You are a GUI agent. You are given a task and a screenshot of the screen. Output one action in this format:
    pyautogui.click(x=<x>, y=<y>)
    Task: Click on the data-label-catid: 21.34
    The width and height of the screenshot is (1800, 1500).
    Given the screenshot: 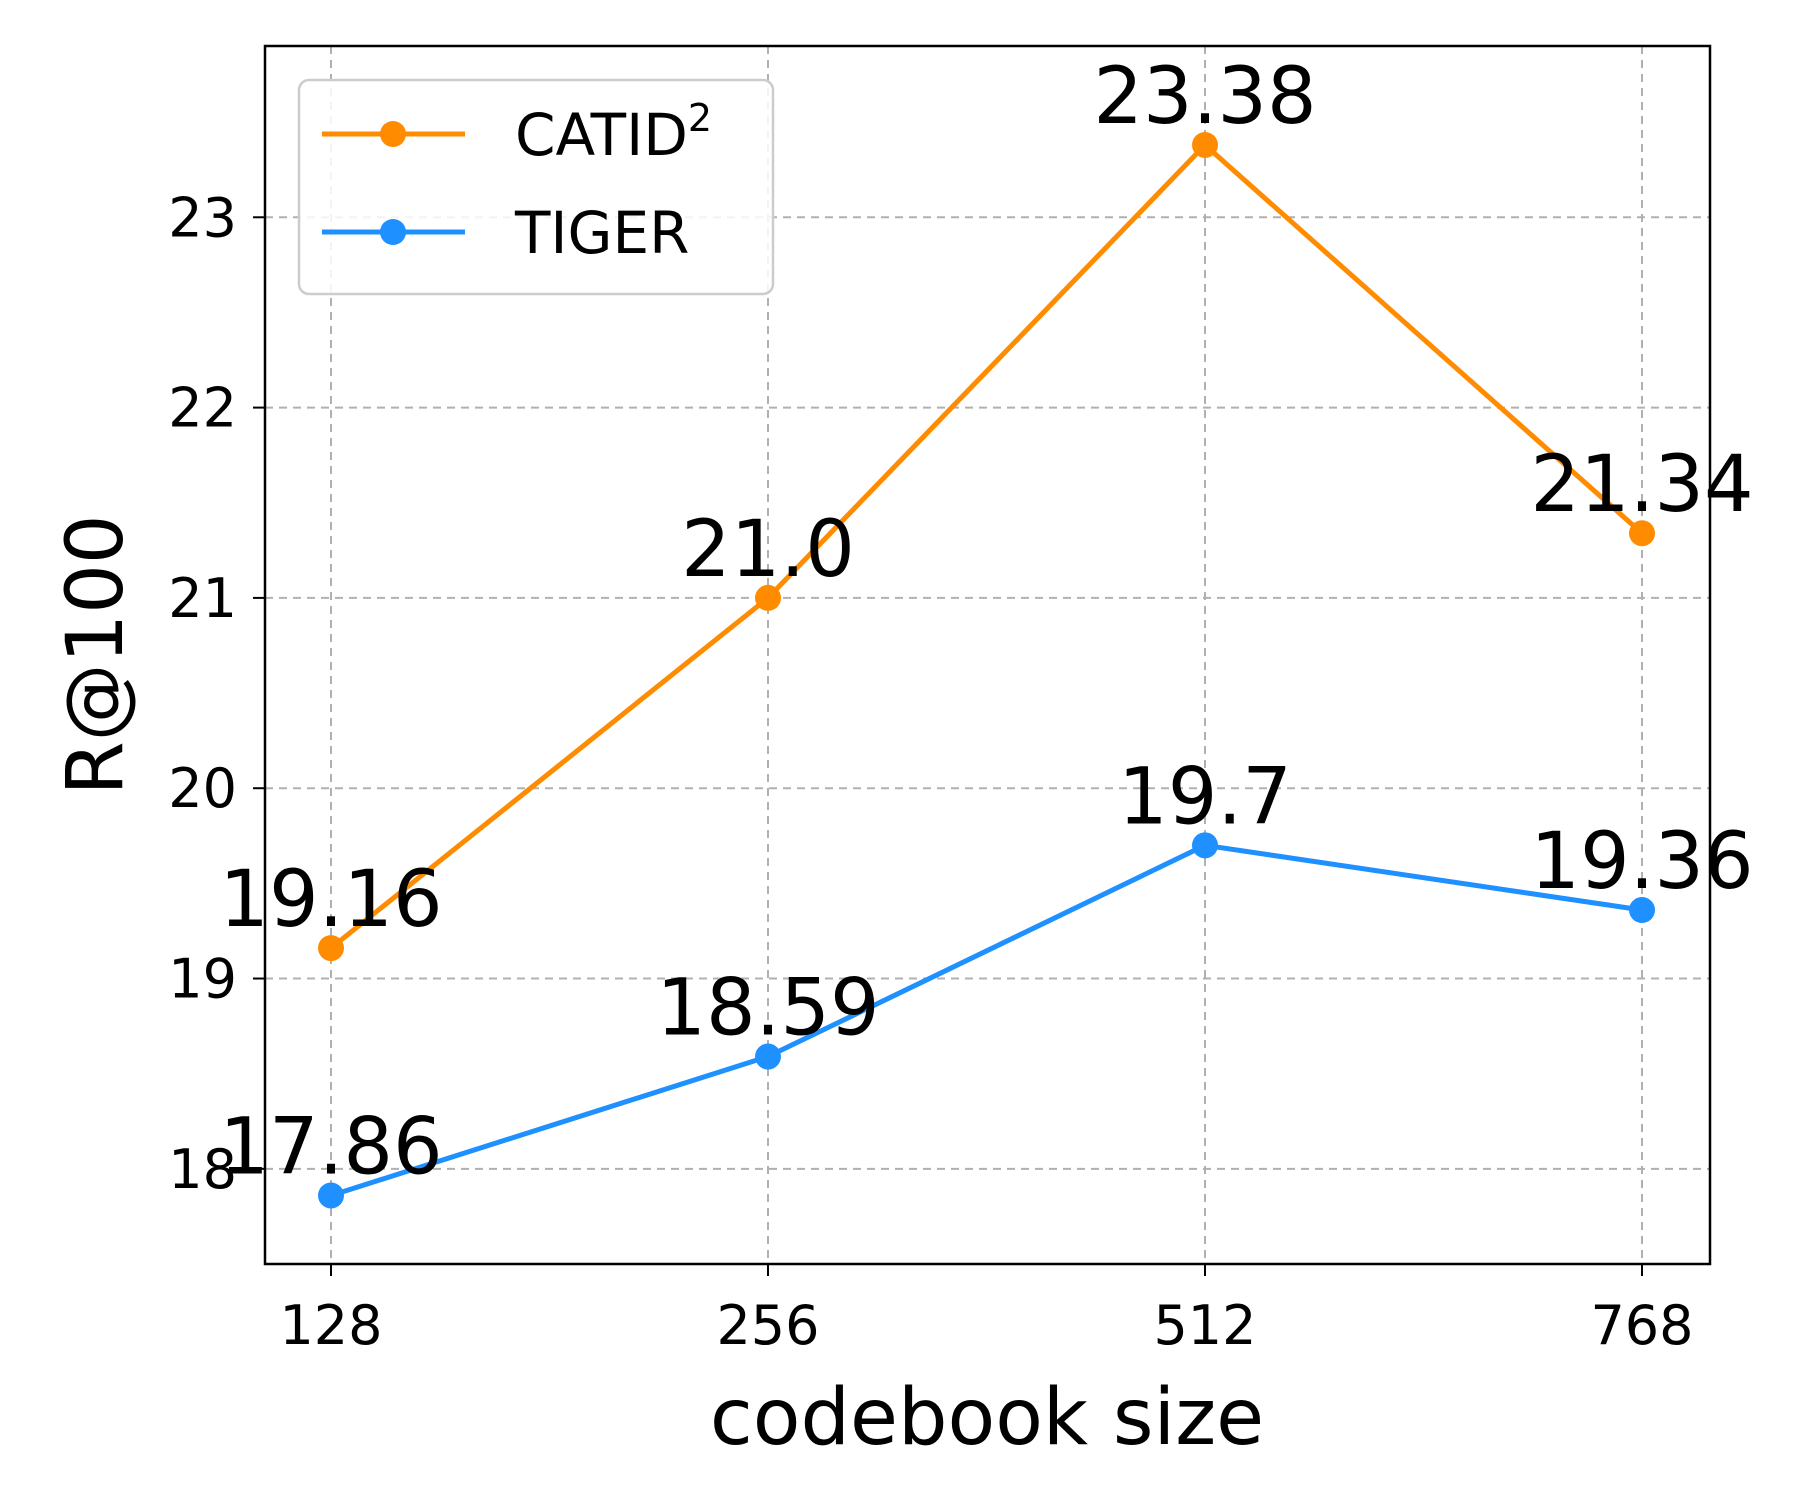 What is the action you would take?
    pyautogui.click(x=1641, y=485)
    